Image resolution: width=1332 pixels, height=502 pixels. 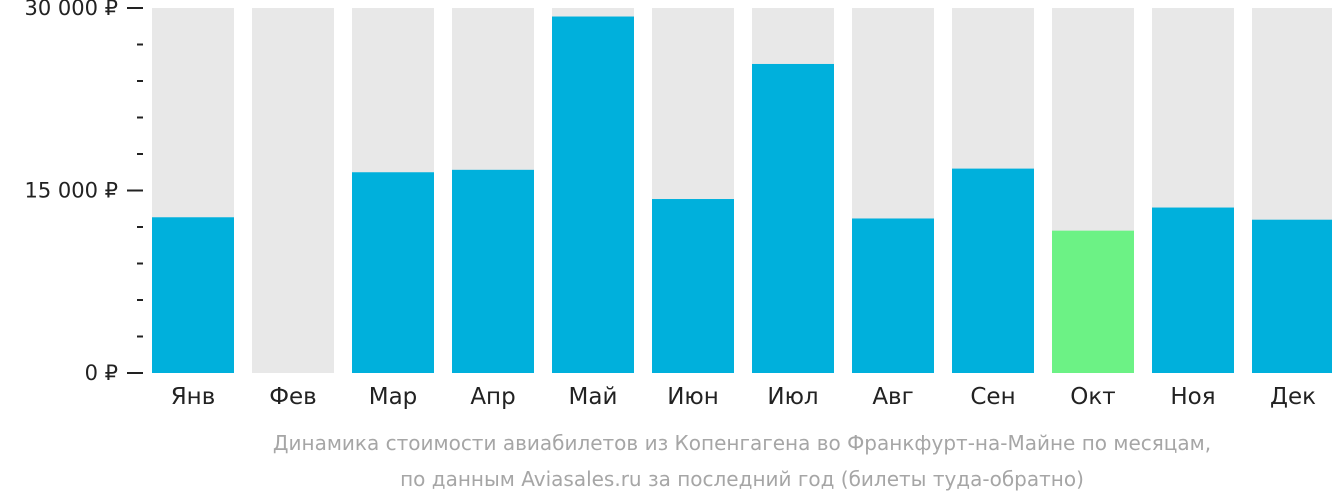 What do you see at coordinates (992, 397) in the screenshot?
I see `x-tick-label: Сен` at bounding box center [992, 397].